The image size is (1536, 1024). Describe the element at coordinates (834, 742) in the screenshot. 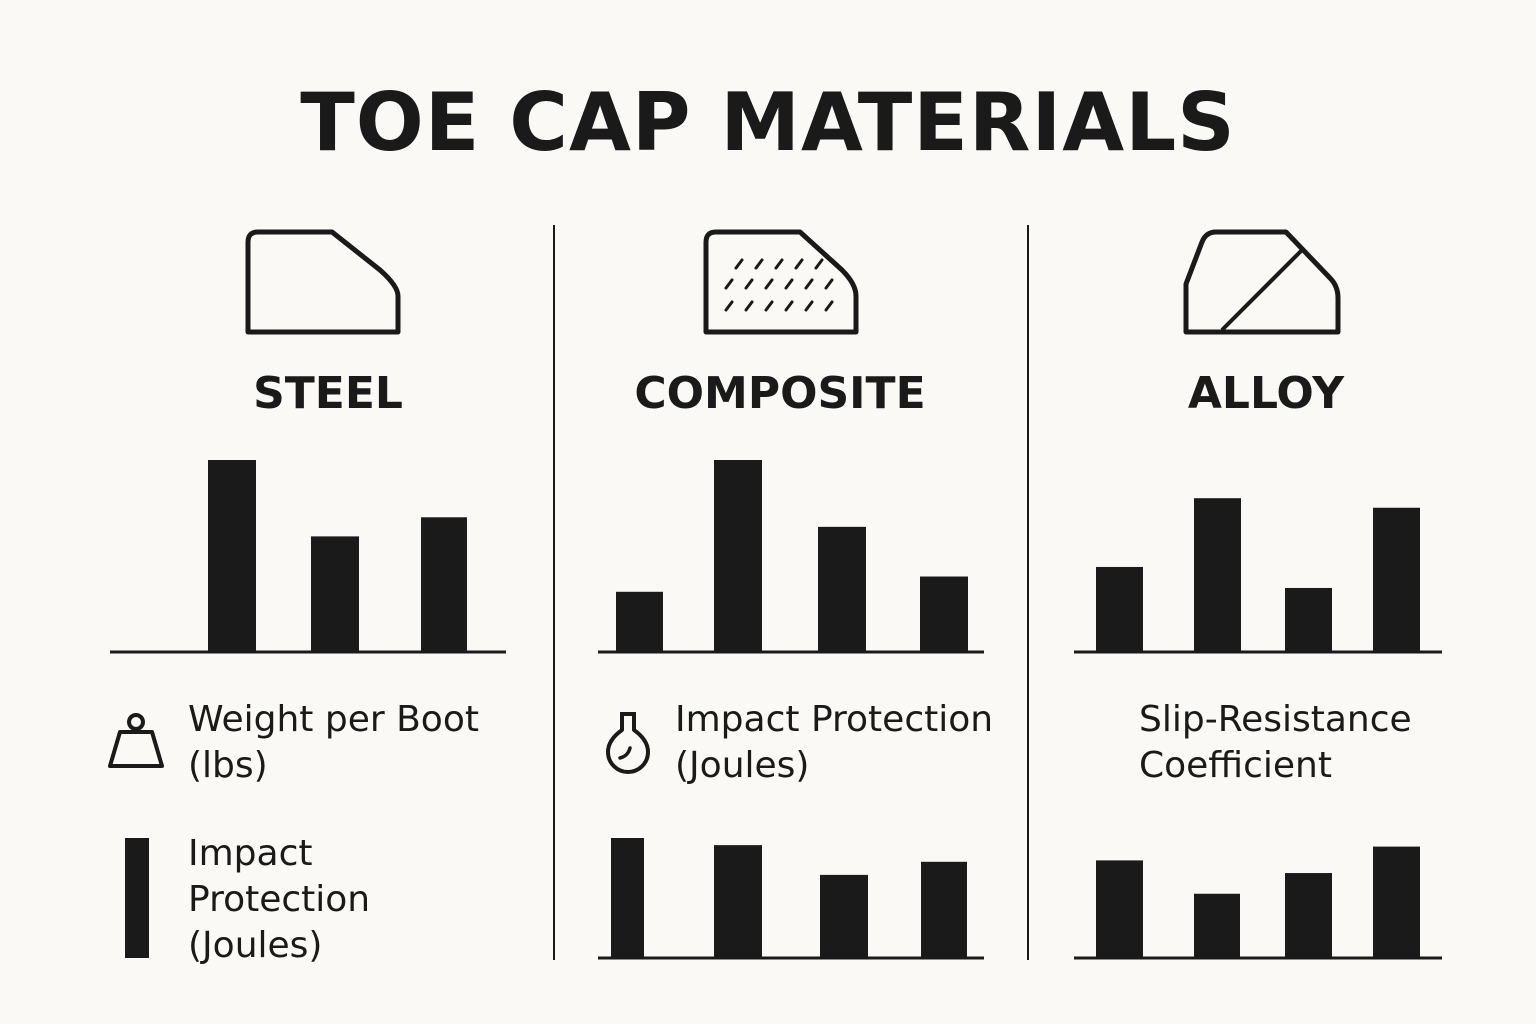

I see `legend-label-composite: Impact Protection (Joules)` at that location.